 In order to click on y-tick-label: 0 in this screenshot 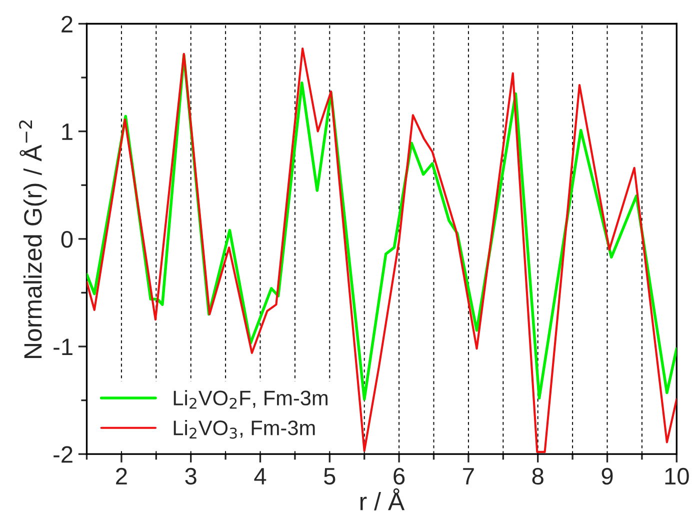, I will do `click(67, 239)`.